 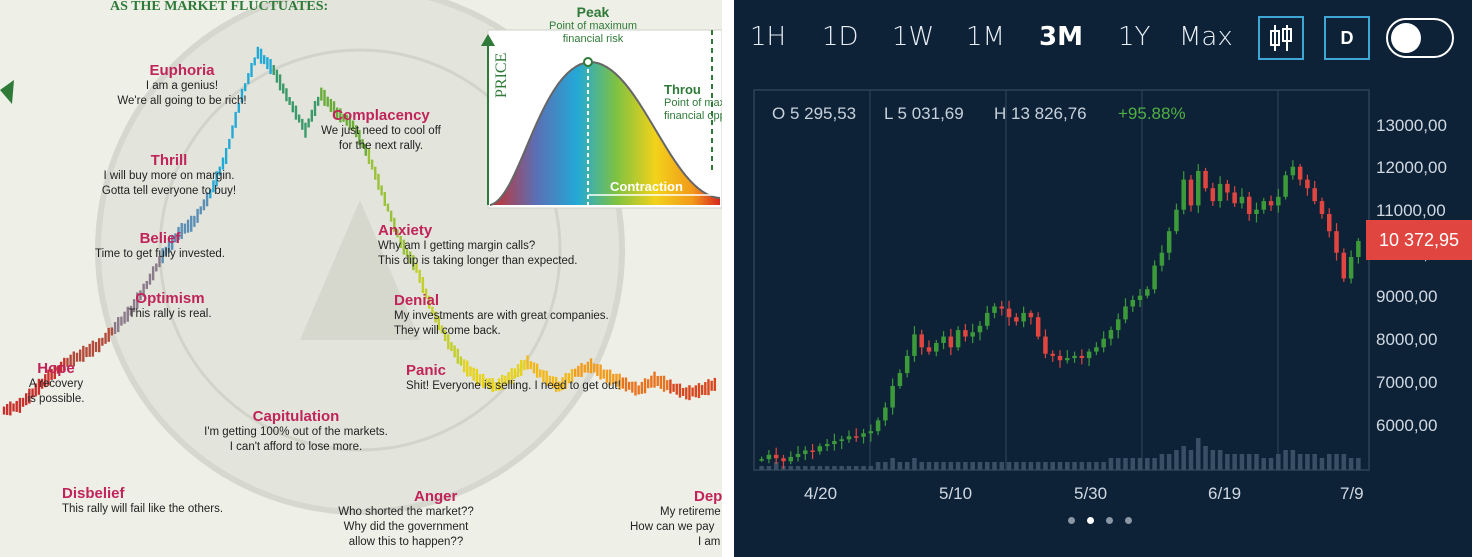 What do you see at coordinates (593, 25) in the screenshot?
I see `inset-peak-label: Peak Point of maximum financial risk` at bounding box center [593, 25].